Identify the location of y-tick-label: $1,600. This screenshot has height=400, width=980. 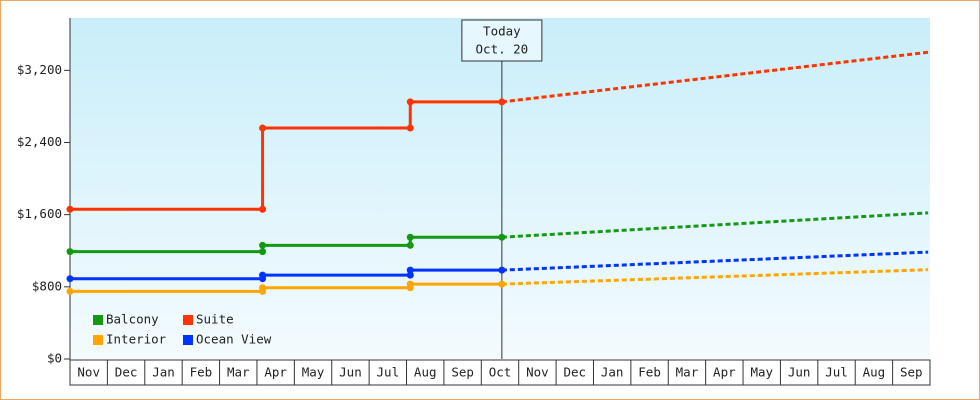
(39, 213).